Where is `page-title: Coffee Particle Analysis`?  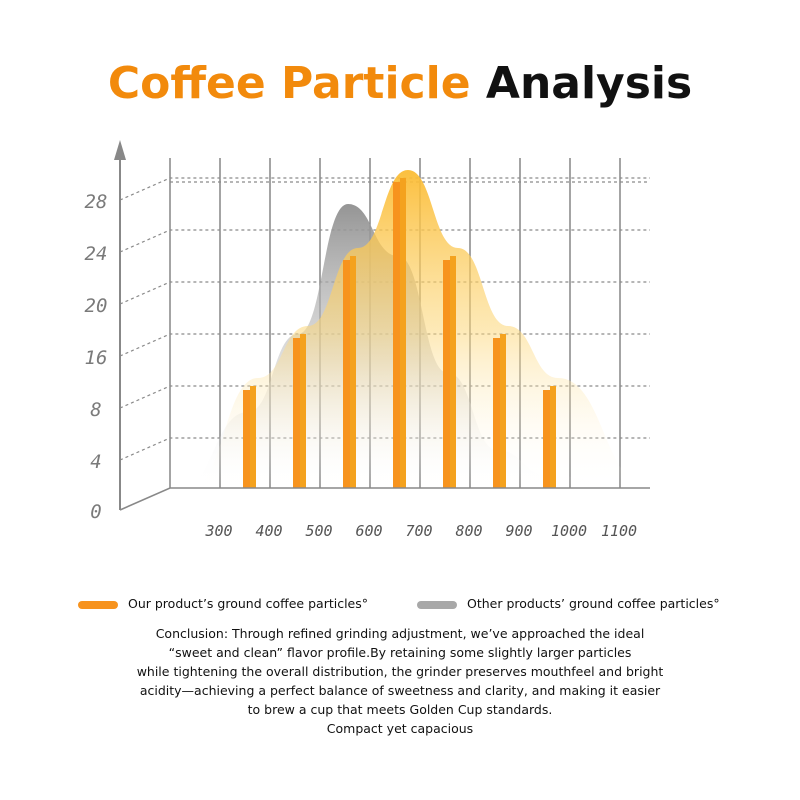 page-title: Coffee Particle Analysis is located at coordinates (400, 83).